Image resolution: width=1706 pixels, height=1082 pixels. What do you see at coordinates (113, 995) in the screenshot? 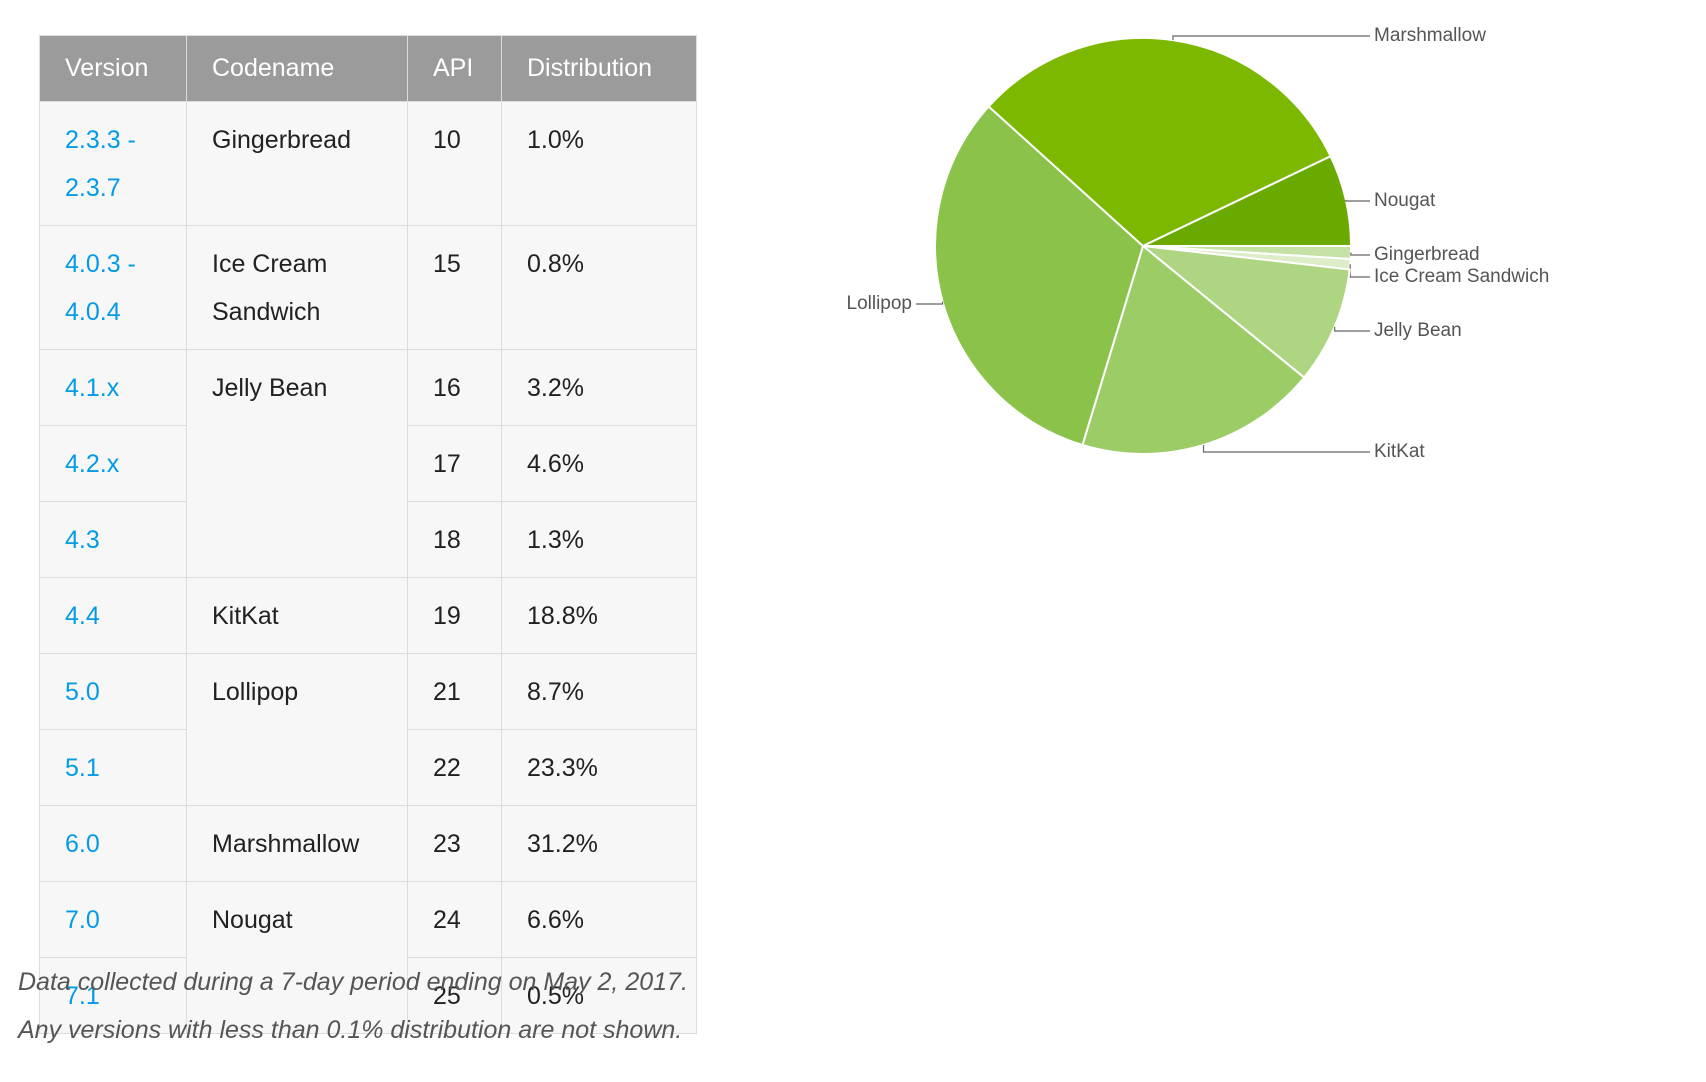
I see `version-link: 7.1` at bounding box center [113, 995].